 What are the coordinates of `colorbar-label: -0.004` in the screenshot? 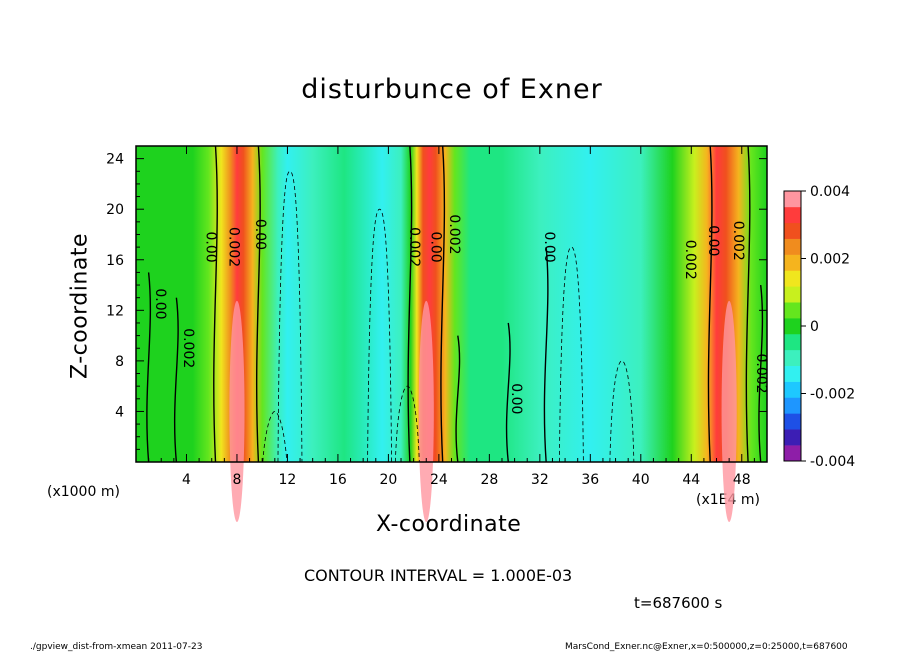 It's located at (832, 462).